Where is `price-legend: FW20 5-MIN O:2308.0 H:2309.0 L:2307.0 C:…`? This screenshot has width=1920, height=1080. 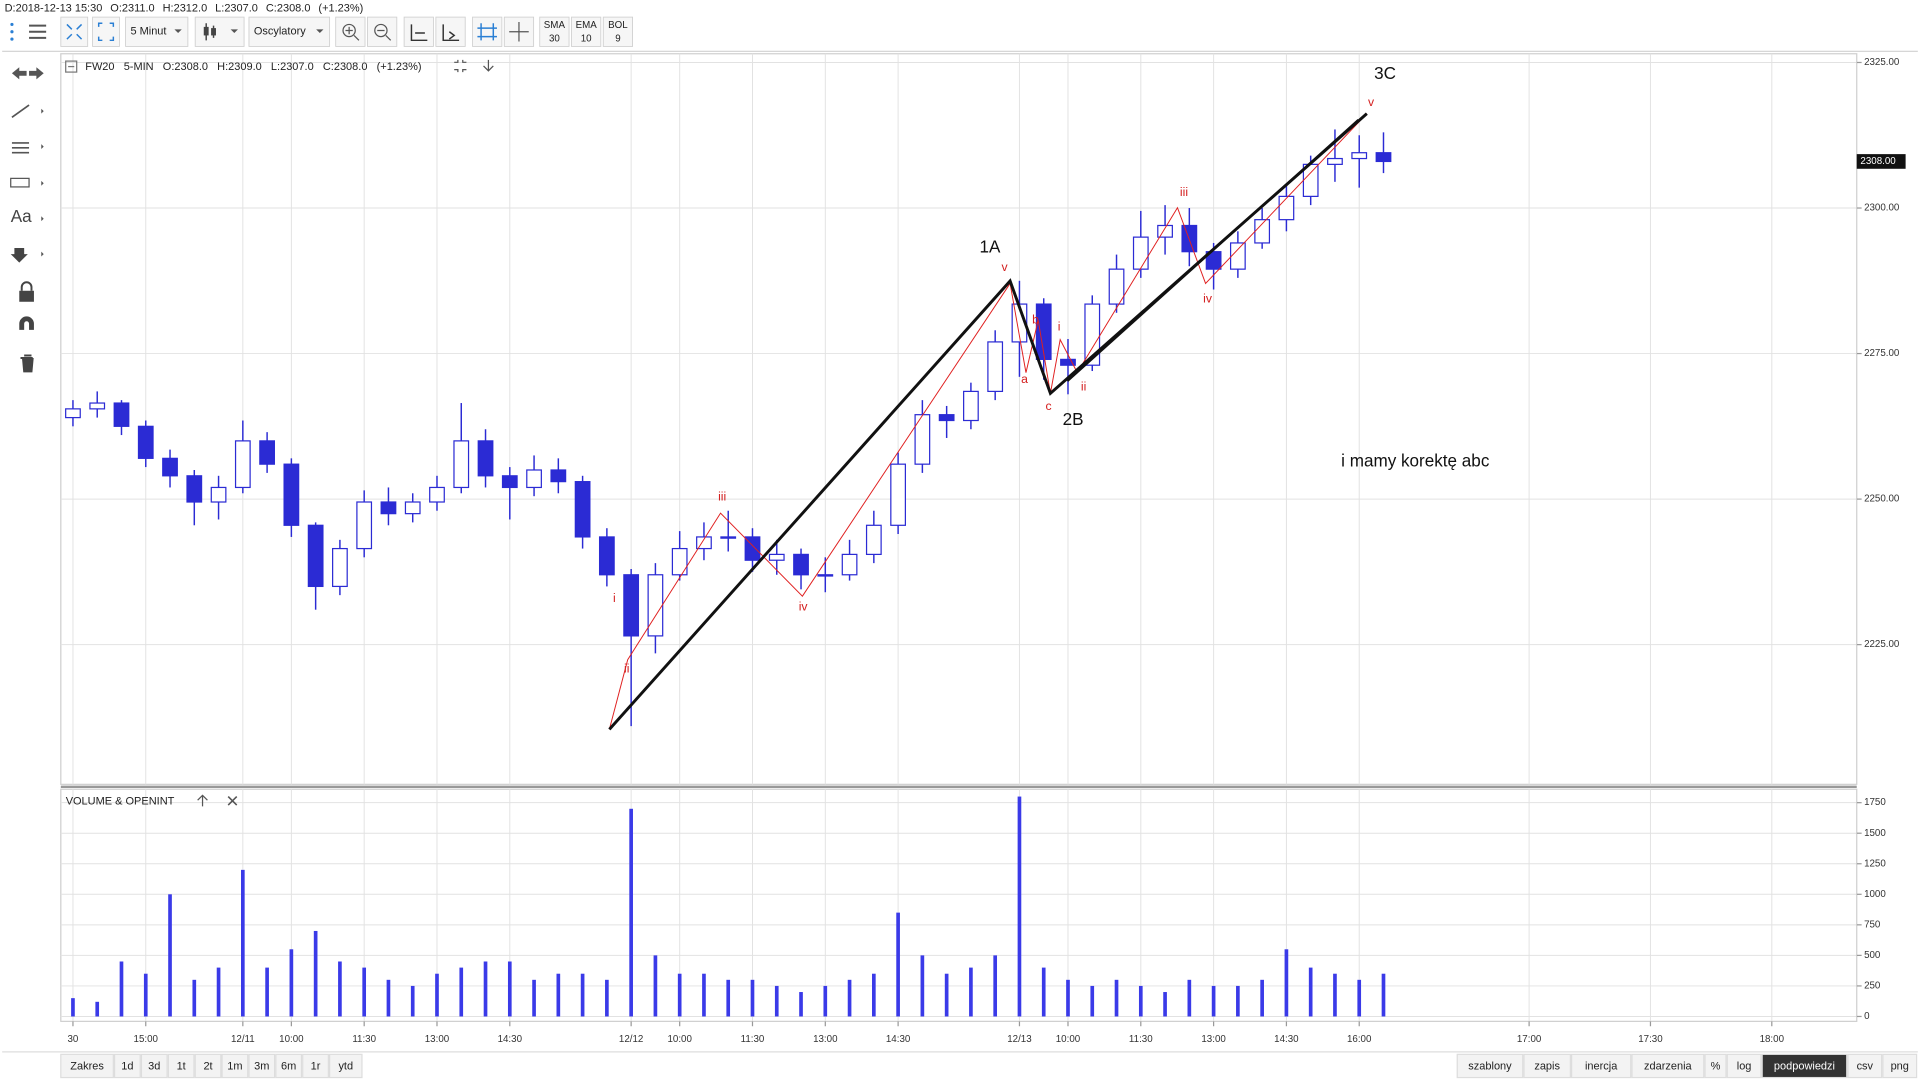 price-legend: FW20 5-MIN O:2308.0 H:2309.0 L:2307.0 C:… is located at coordinates (253, 67).